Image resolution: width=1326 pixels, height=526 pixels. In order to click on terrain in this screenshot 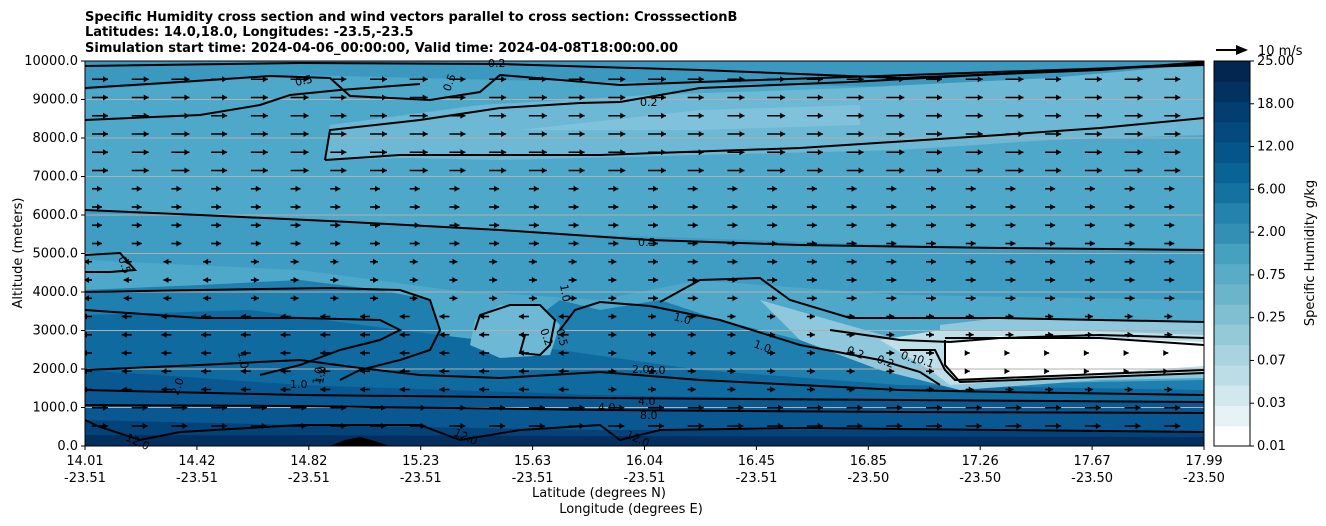, I will do `click(360, 441)`.